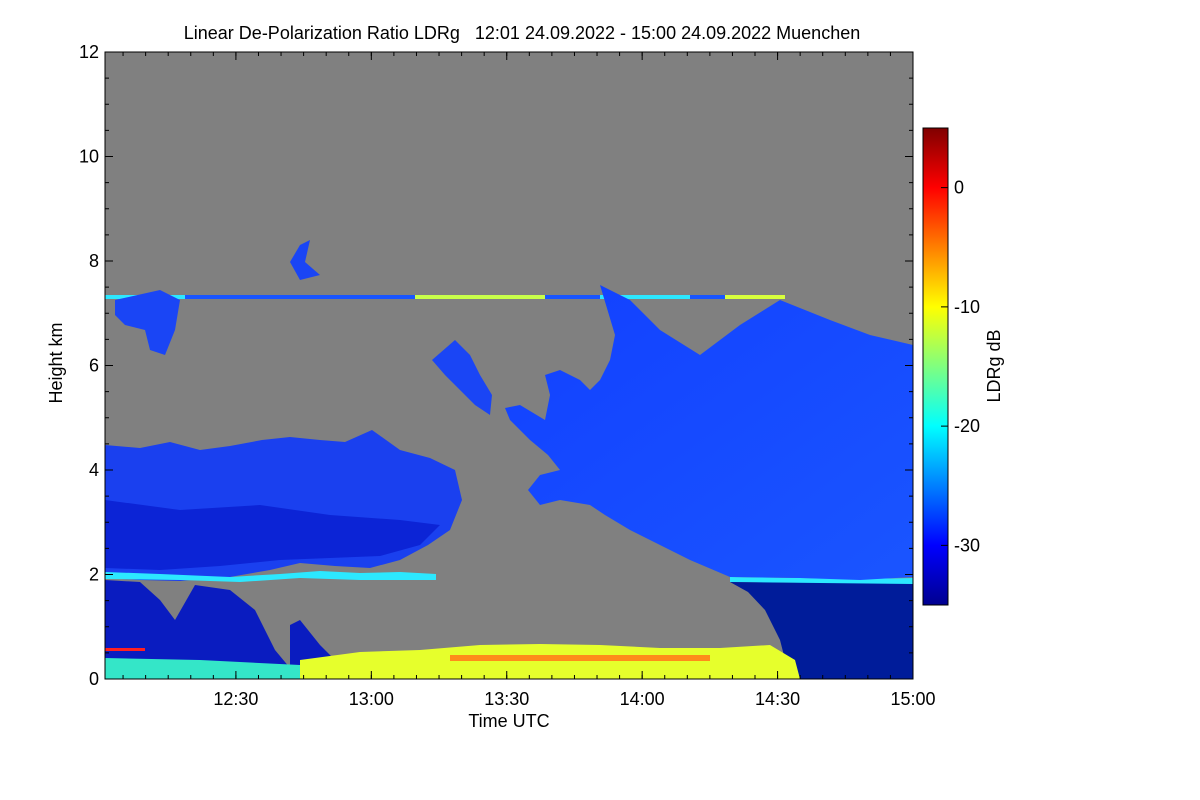 Image resolution: width=1200 pixels, height=800 pixels. What do you see at coordinates (272, 535) in the screenshot?
I see `mid-cloud-dark` at bounding box center [272, 535].